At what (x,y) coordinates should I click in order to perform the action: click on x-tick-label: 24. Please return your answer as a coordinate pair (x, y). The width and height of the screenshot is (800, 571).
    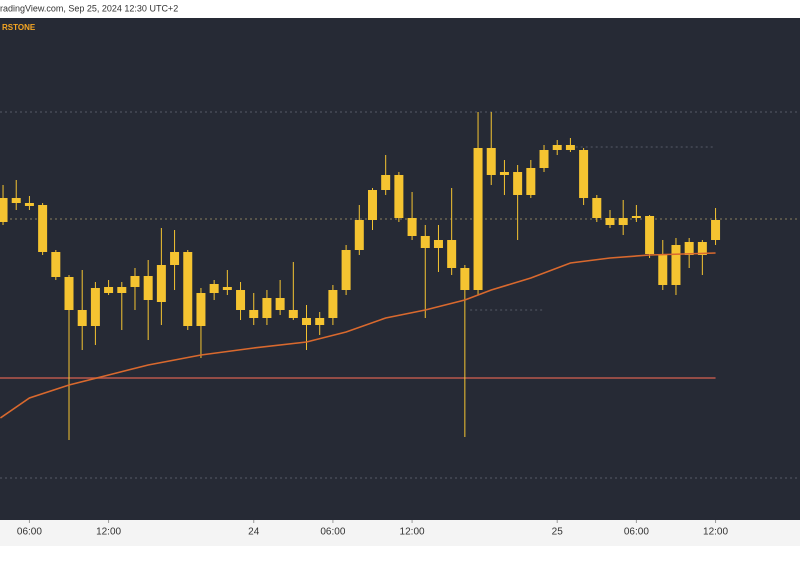
    Looking at the image, I should click on (254, 532).